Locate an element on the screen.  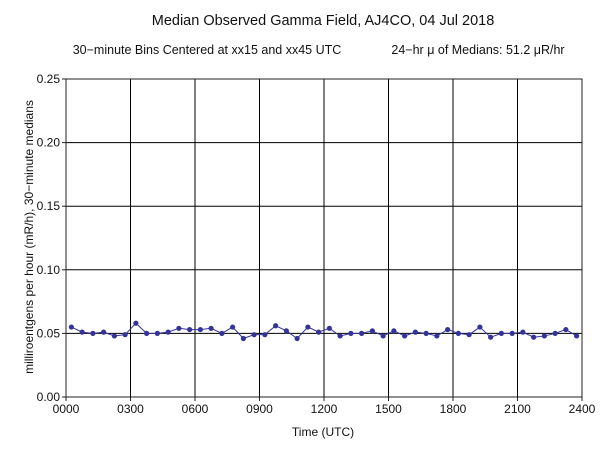
x-tick-label: 1800 is located at coordinates (453, 409).